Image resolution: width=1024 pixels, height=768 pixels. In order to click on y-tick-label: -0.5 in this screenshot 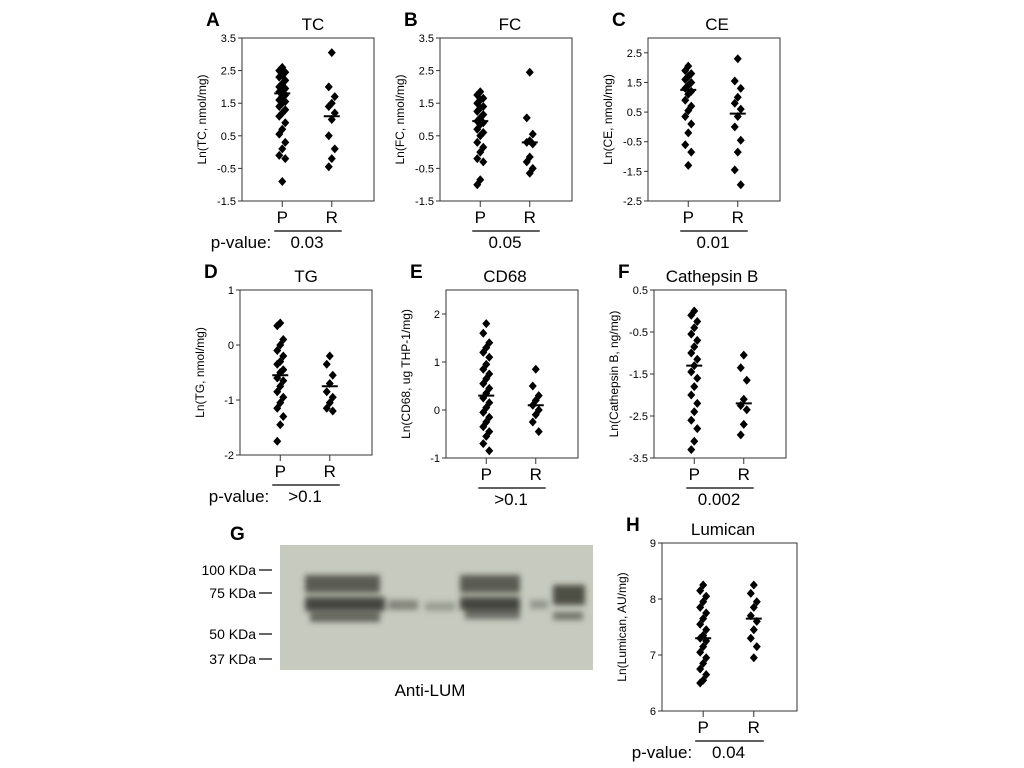, I will do `click(632, 143)`.